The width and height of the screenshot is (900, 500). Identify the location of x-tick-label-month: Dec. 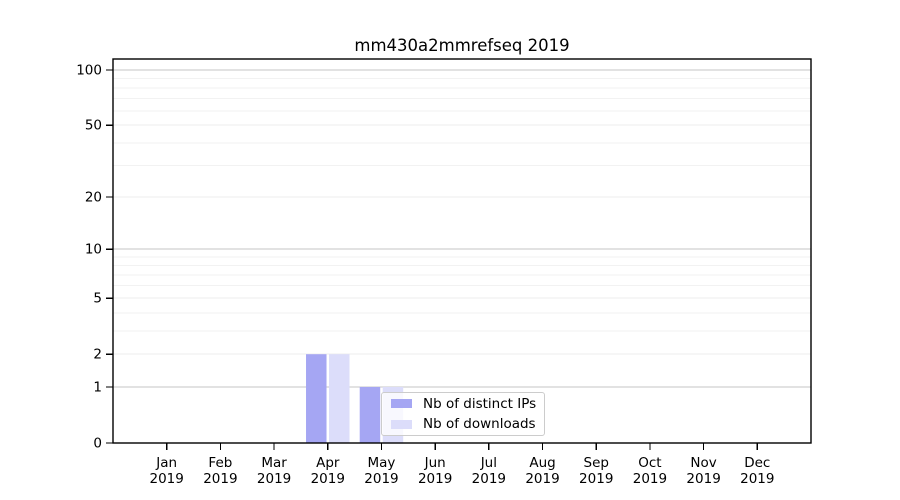
(757, 463).